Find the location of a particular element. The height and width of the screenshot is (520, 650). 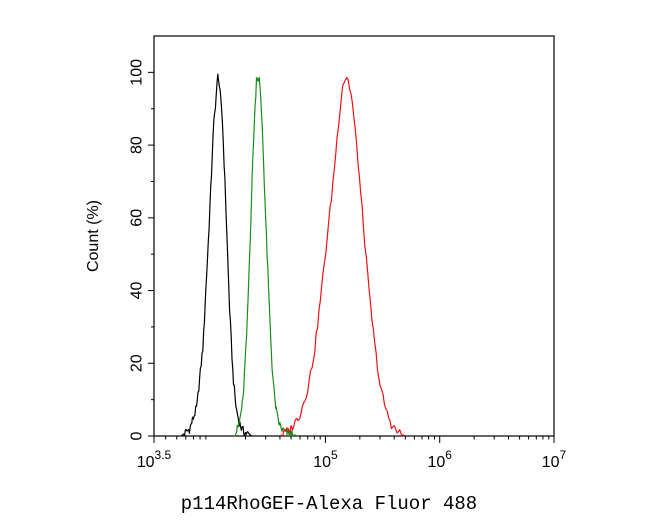

y-axis: 0 20 40 60 80 100 is located at coordinates (141, 249).